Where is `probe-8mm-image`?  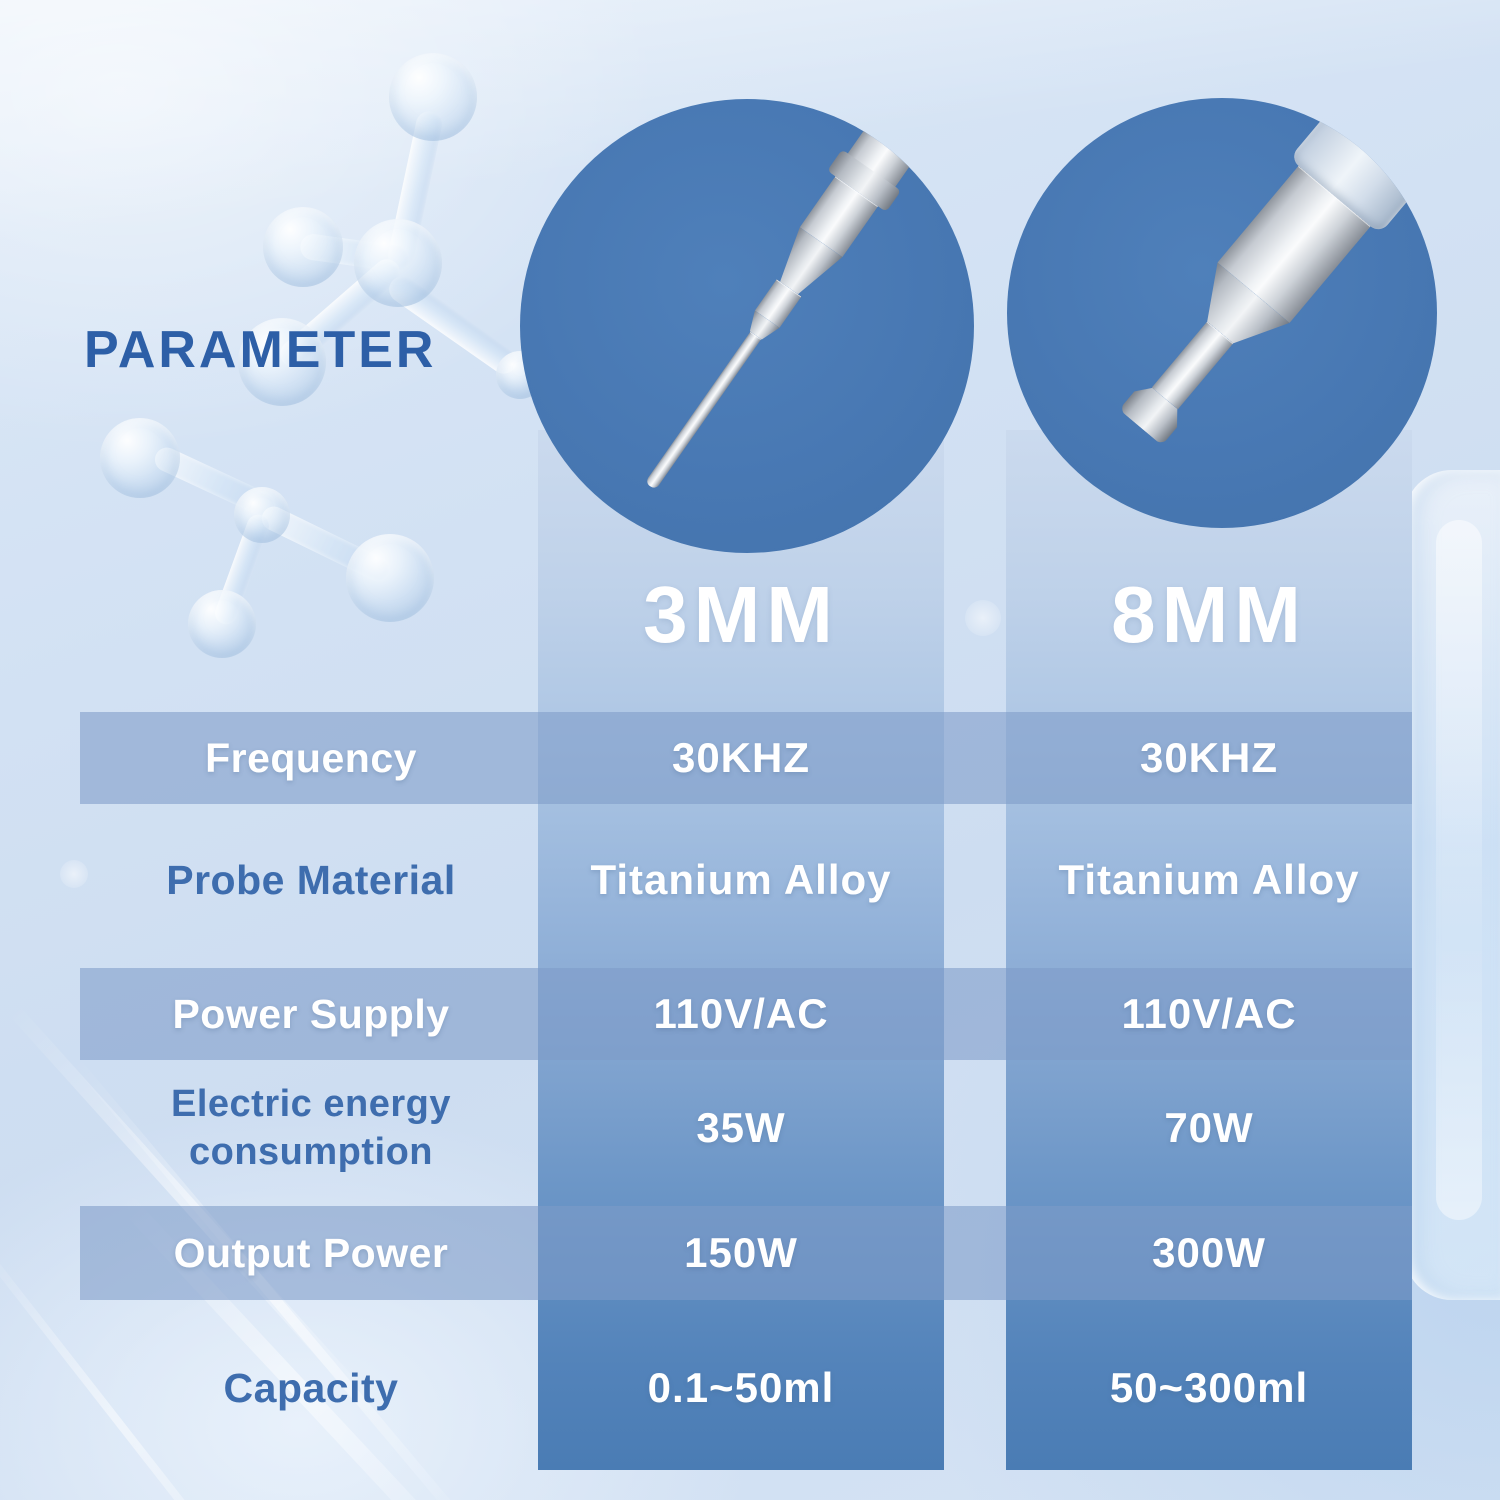
probe-8mm-image is located at coordinates (1260, 285).